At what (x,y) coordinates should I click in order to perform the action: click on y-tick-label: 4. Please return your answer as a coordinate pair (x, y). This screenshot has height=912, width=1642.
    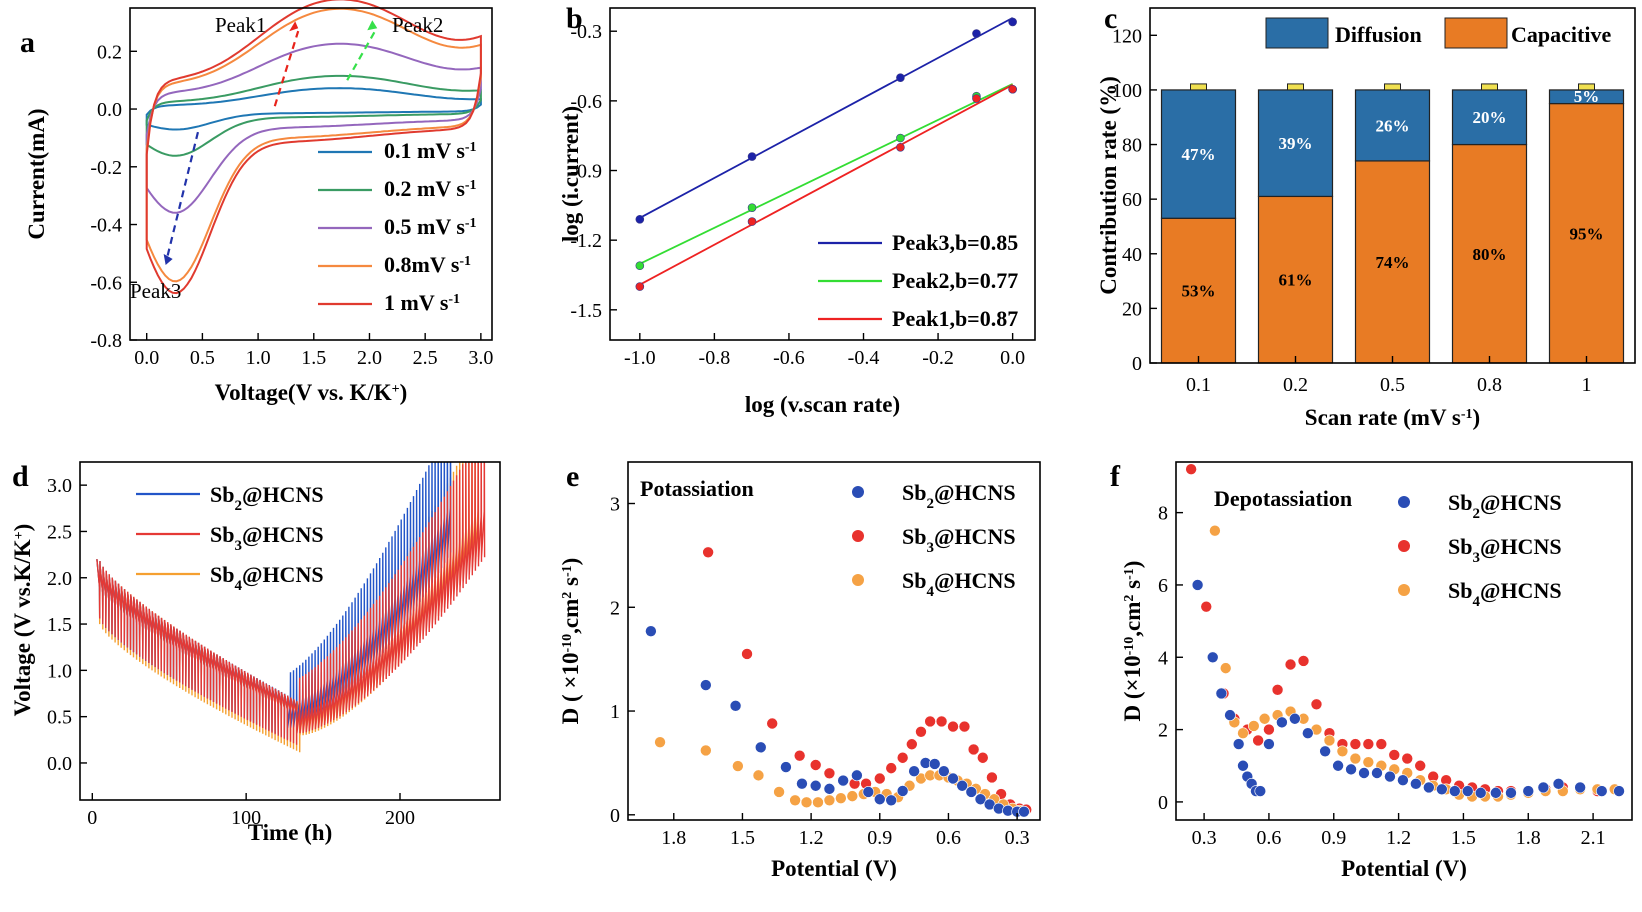
    Looking at the image, I should click on (1163, 658).